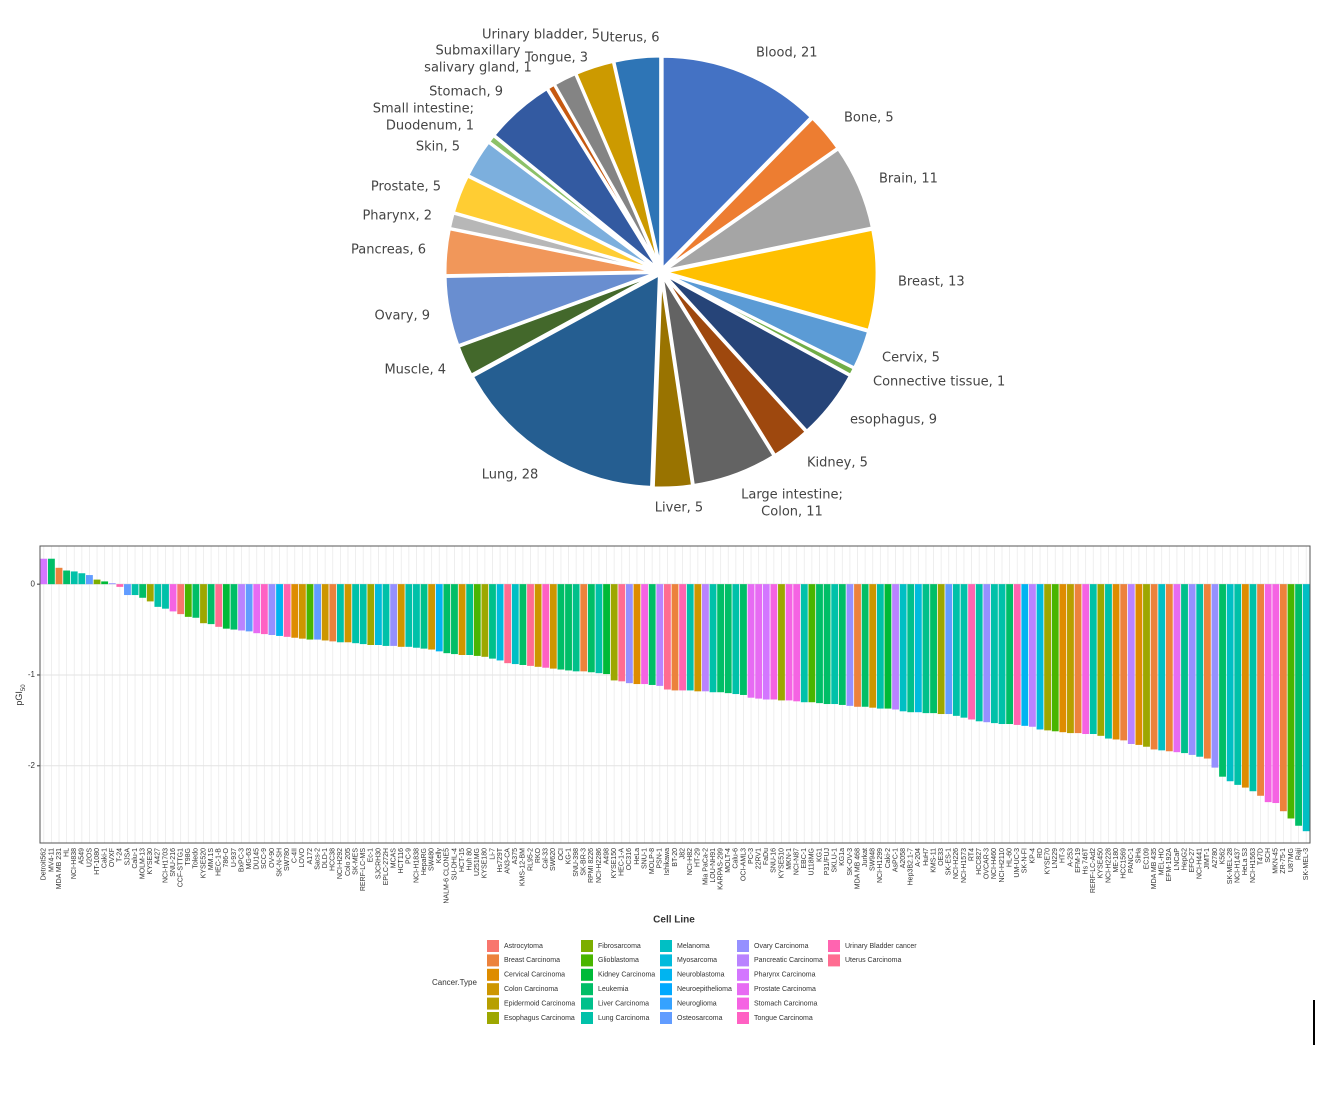  I want to click on x-tick-label: NCI-H2286, so click(599, 865).